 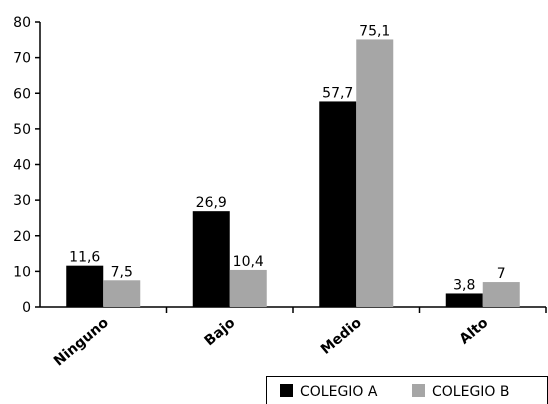 I want to click on x-axis: Ninguno Bajo Medio Alto, so click(x=293, y=338).